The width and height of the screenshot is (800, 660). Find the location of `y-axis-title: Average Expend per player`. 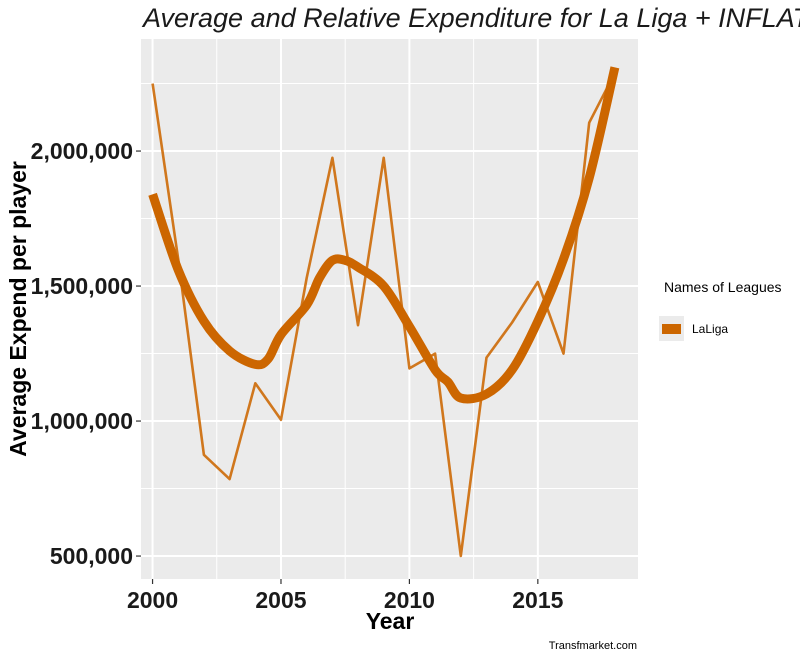

y-axis-title: Average Expend per player is located at coordinates (18, 309).